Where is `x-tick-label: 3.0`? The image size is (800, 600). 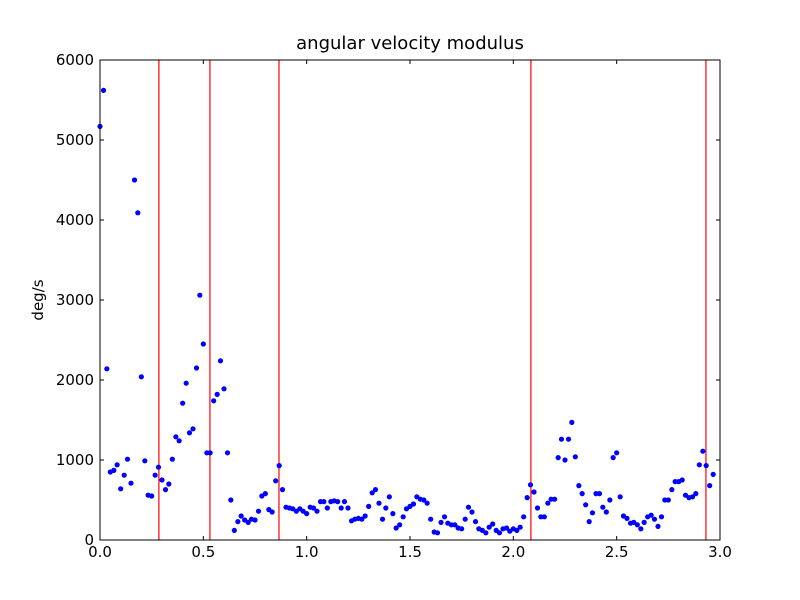
x-tick-label: 3.0 is located at coordinates (720, 552).